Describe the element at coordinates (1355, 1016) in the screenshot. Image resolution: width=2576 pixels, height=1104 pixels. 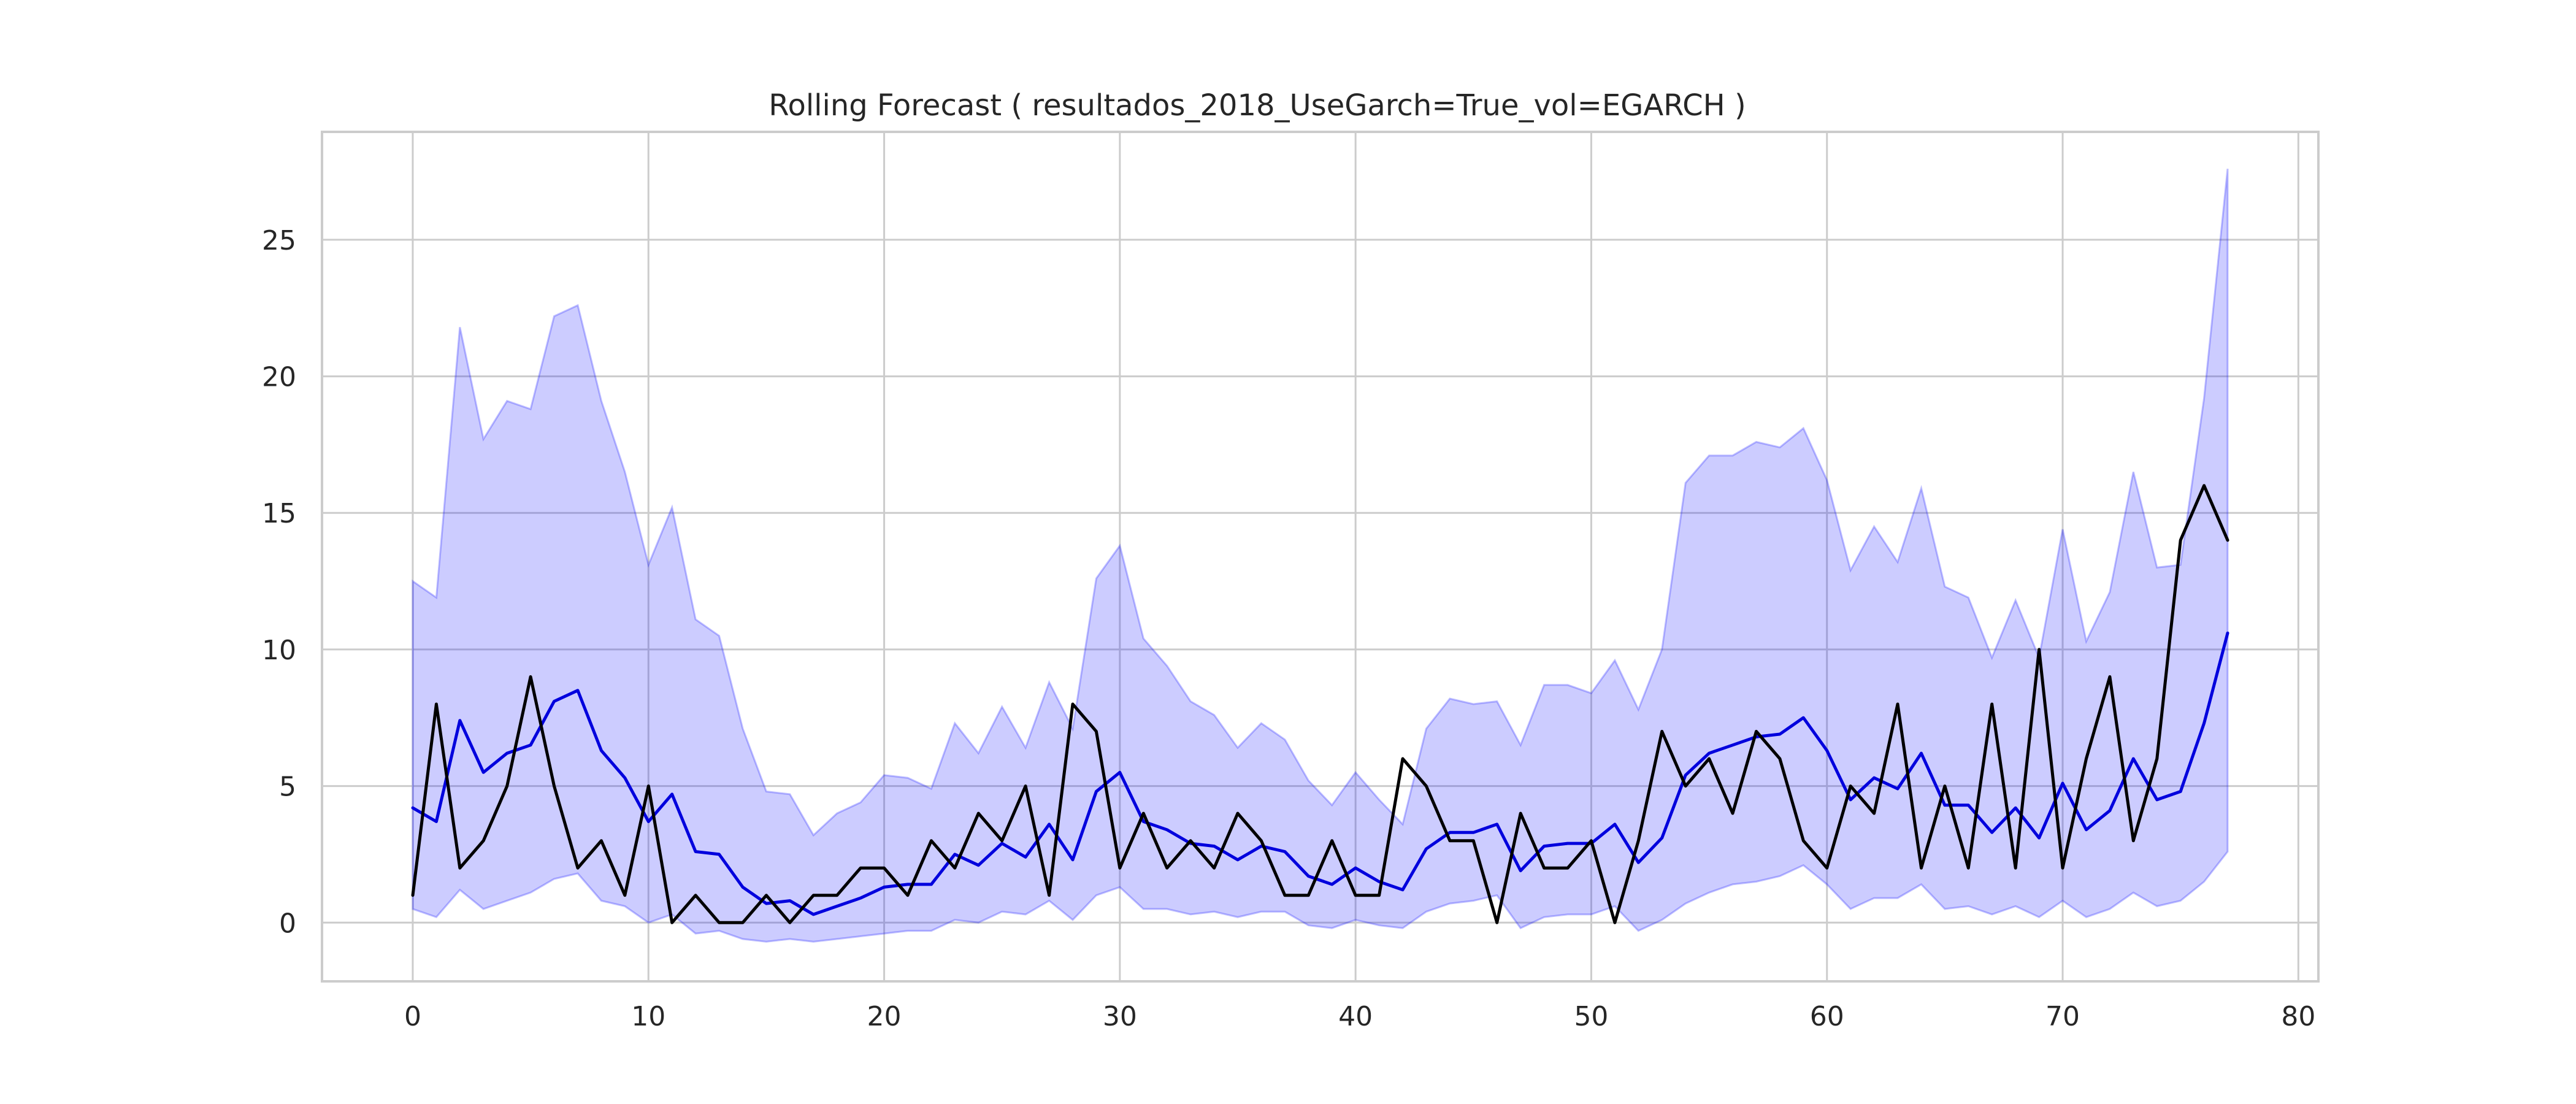
I see `x-tick-label: 40` at that location.